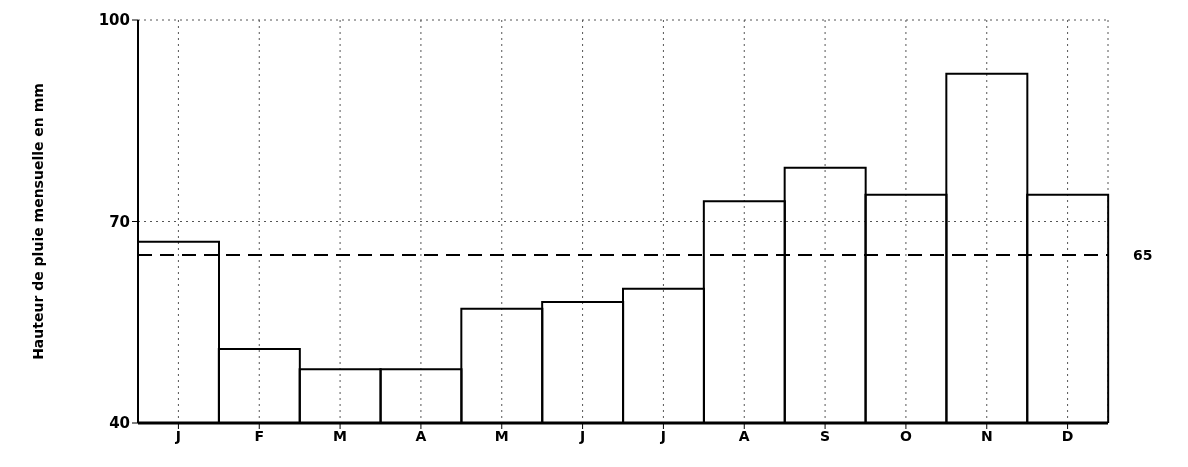 Image resolution: width=1188 pixels, height=467 pixels. Describe the element at coordinates (825, 435) in the screenshot. I see `x-tick-label: S` at that location.